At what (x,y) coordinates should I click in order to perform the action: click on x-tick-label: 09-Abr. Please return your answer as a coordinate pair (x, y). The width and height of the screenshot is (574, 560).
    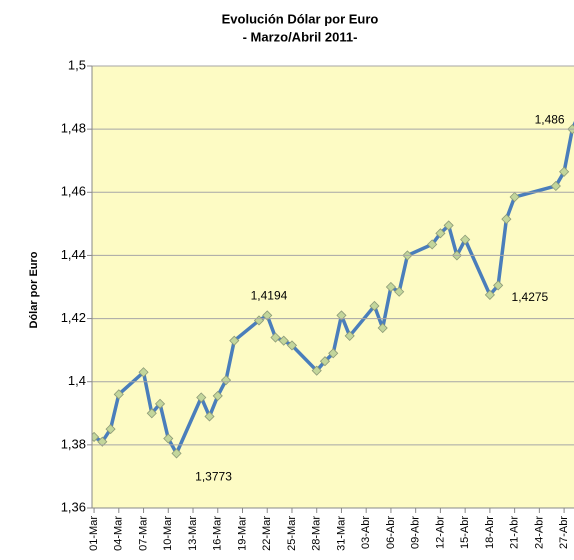
    Looking at the image, I should click on (416, 532).